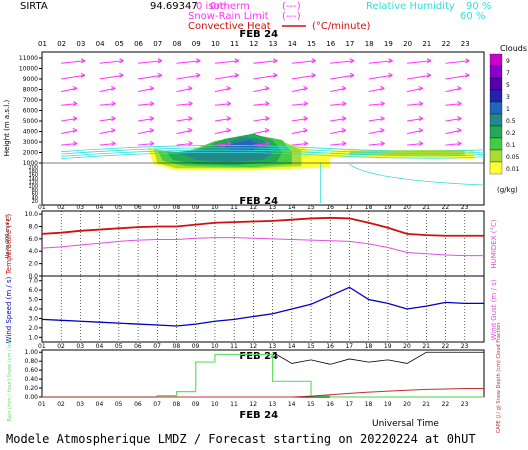 This screenshot has height=450, width=528. What do you see at coordinates (33, 276) in the screenshot?
I see `y-tick-label: 0.0` at bounding box center [33, 276].